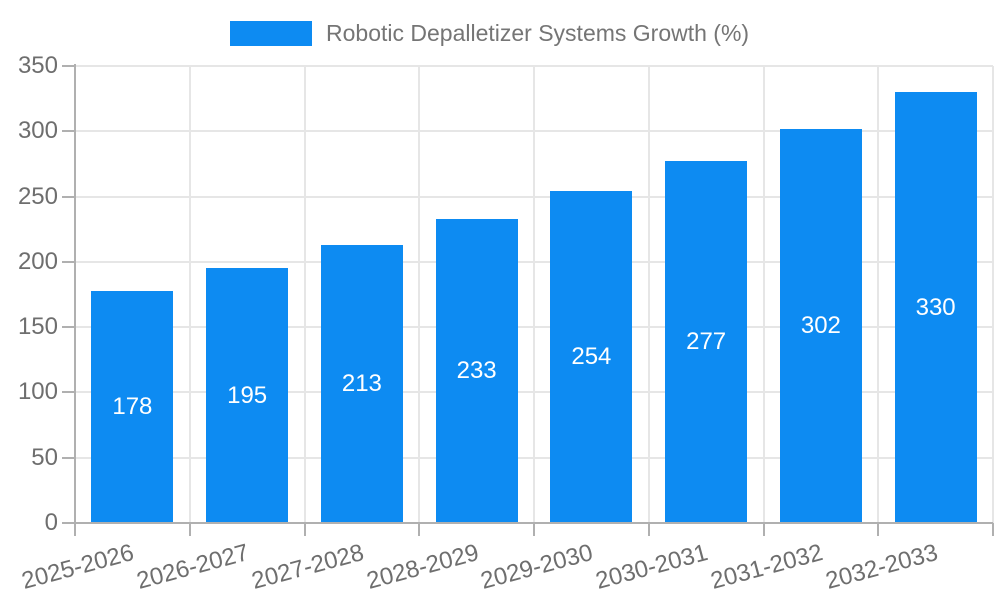  I want to click on bar-value-label: 178, so click(132, 406).